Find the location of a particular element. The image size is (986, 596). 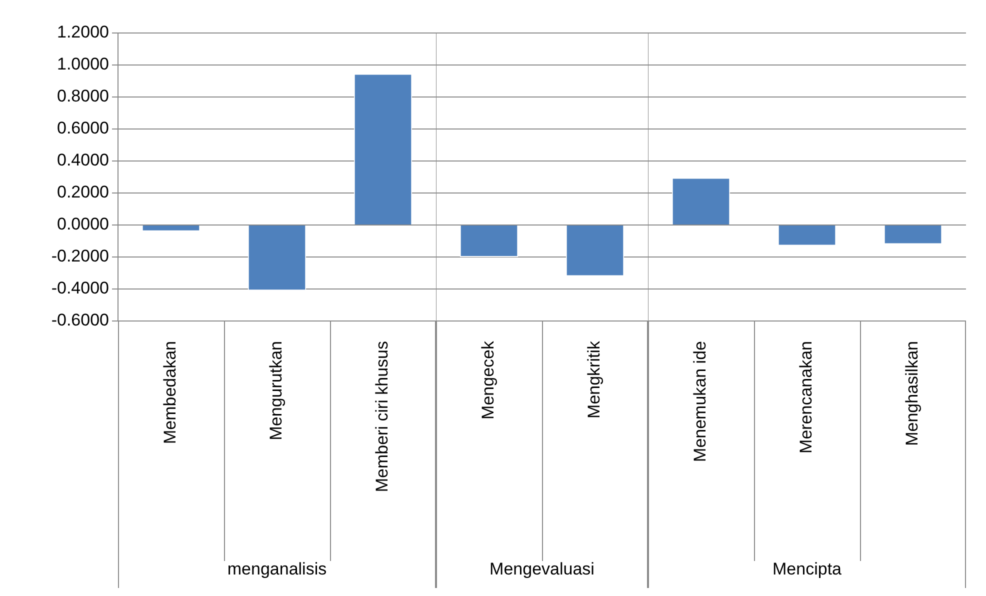

y-tick-label: 0.2000 is located at coordinates (83, 192).